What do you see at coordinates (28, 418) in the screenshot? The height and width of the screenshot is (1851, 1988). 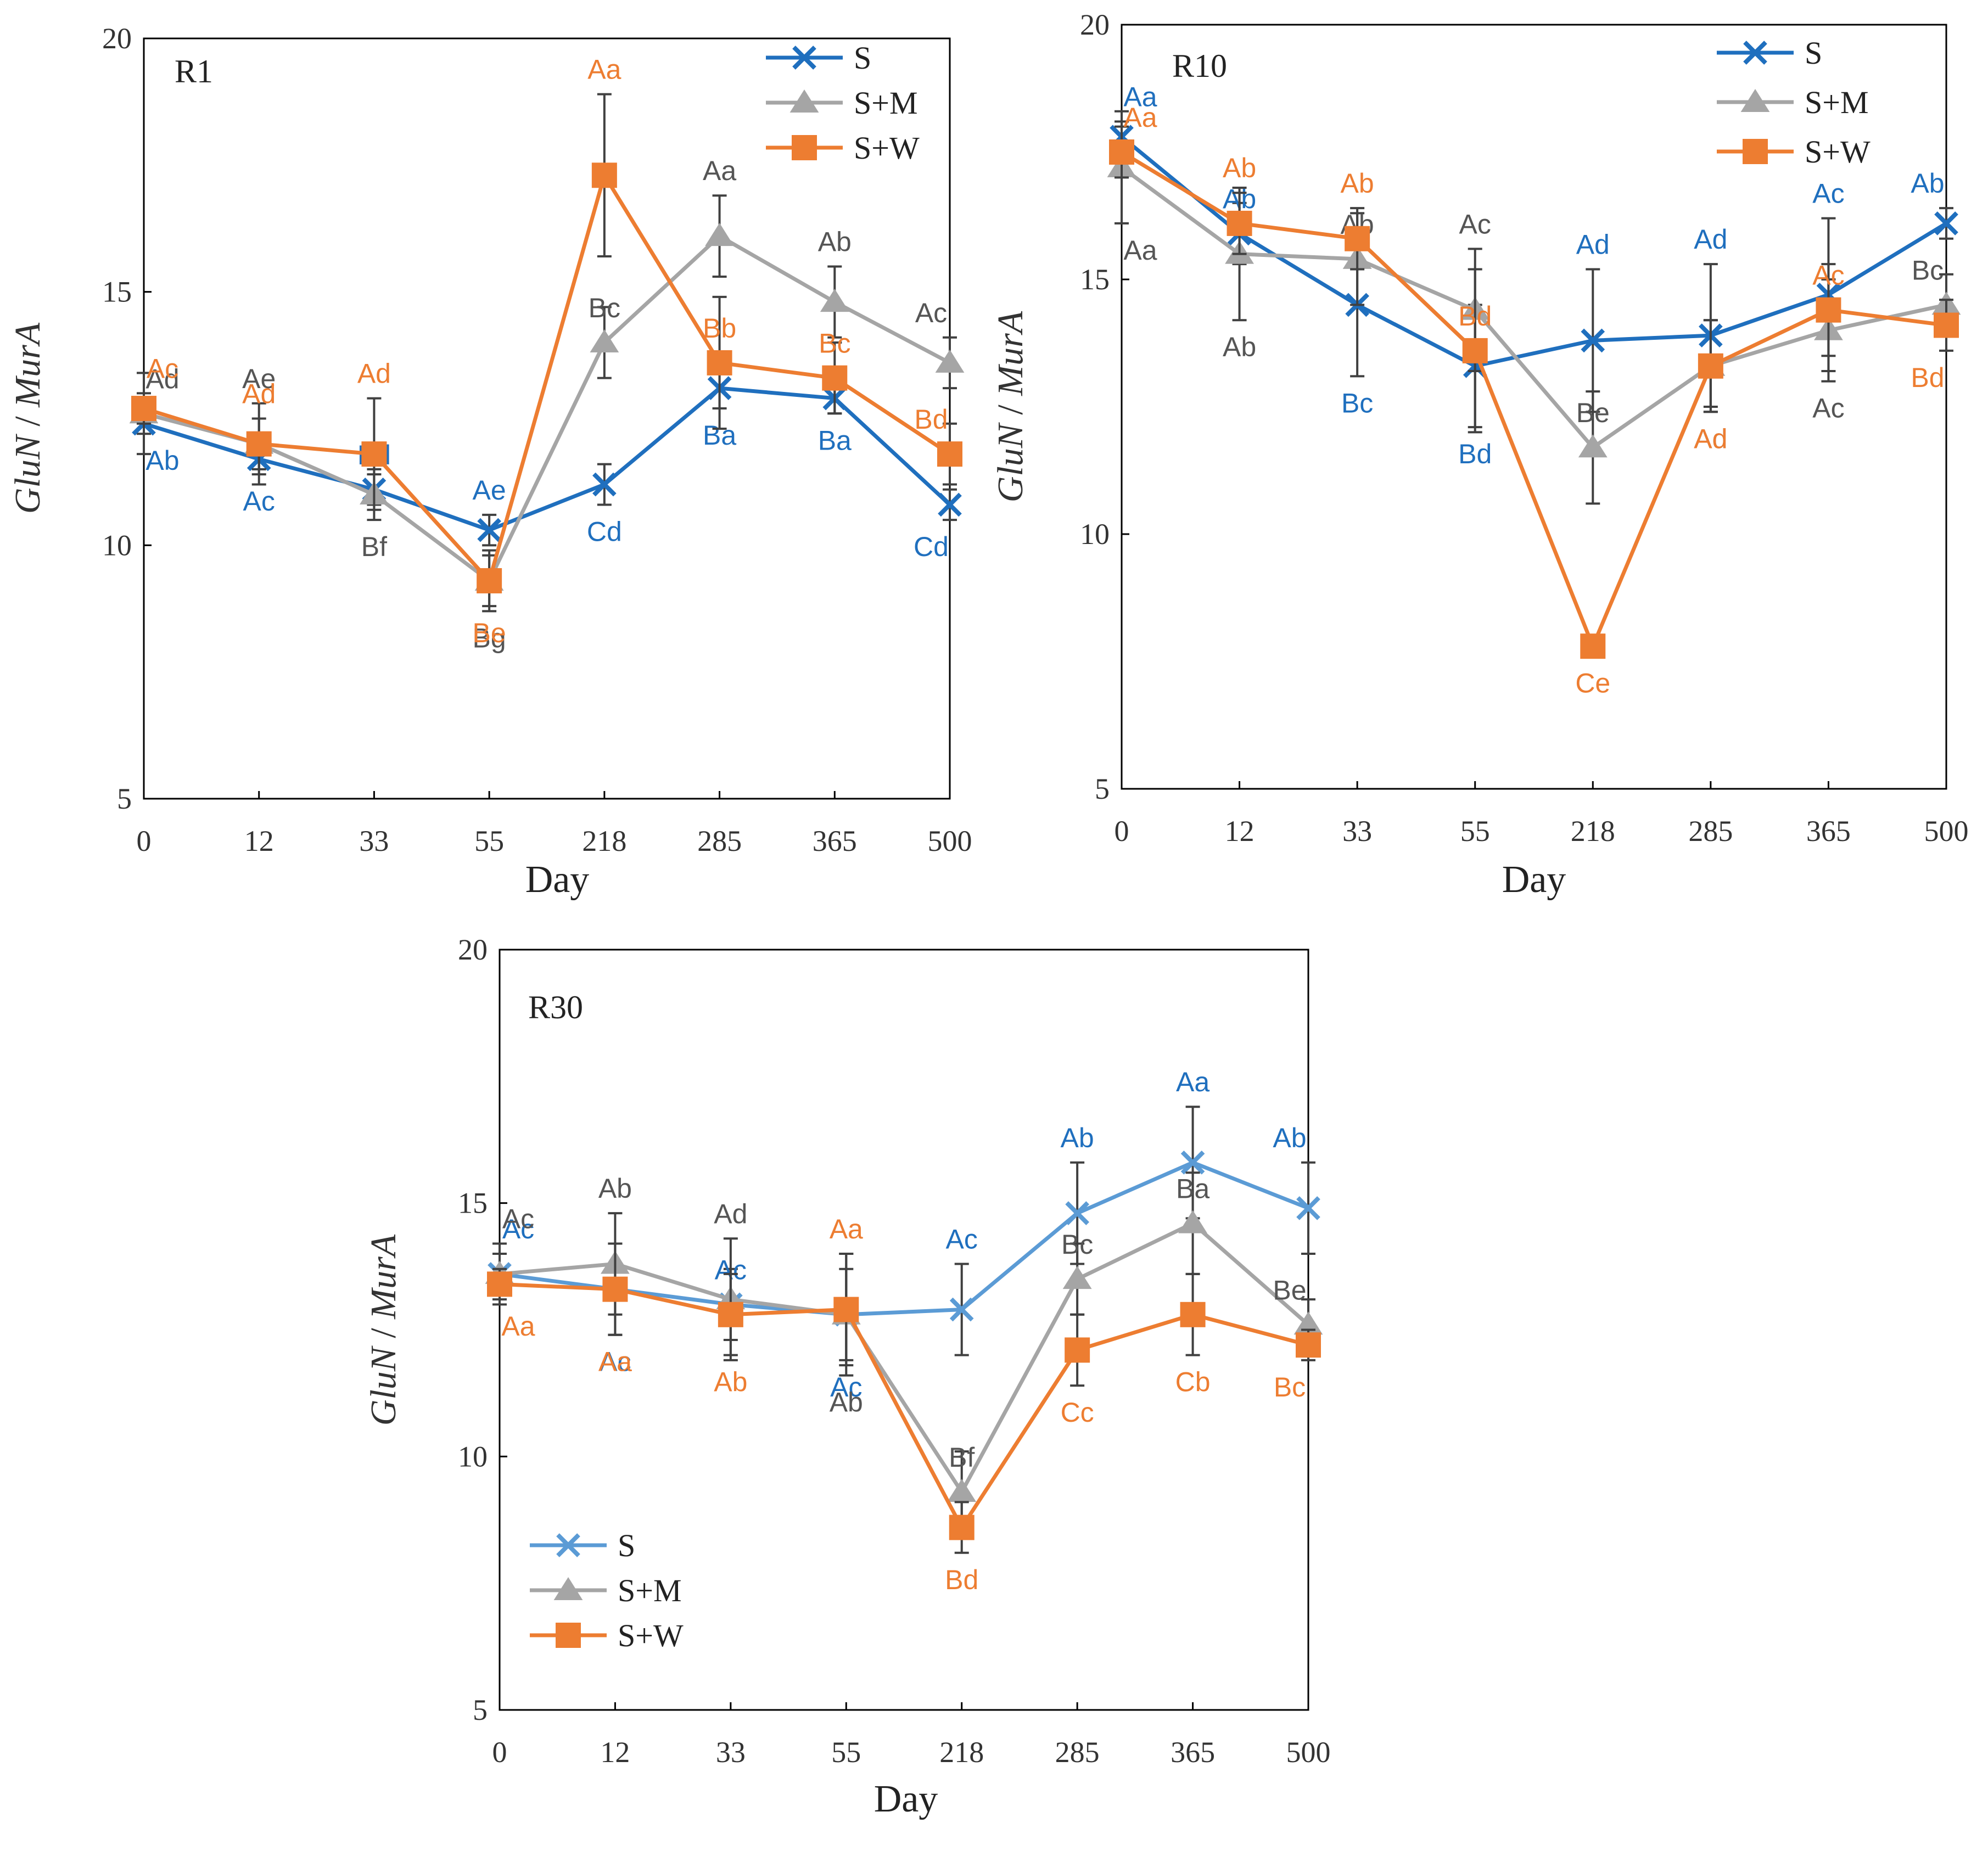 I see `y-axis-label: GluN / MurA` at bounding box center [28, 418].